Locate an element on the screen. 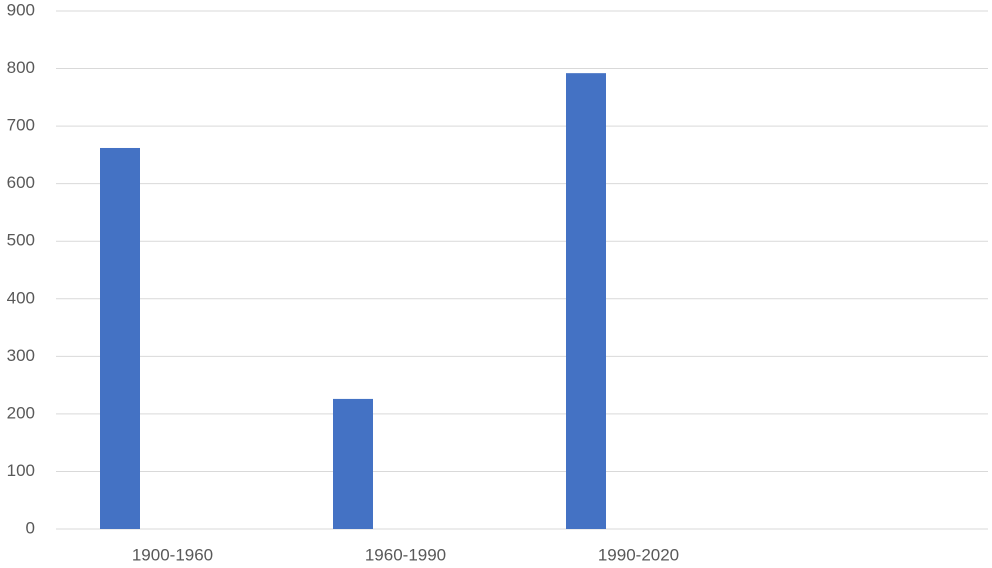 This screenshot has width=992, height=568. y-tick-label: 300 is located at coordinates (21, 355).